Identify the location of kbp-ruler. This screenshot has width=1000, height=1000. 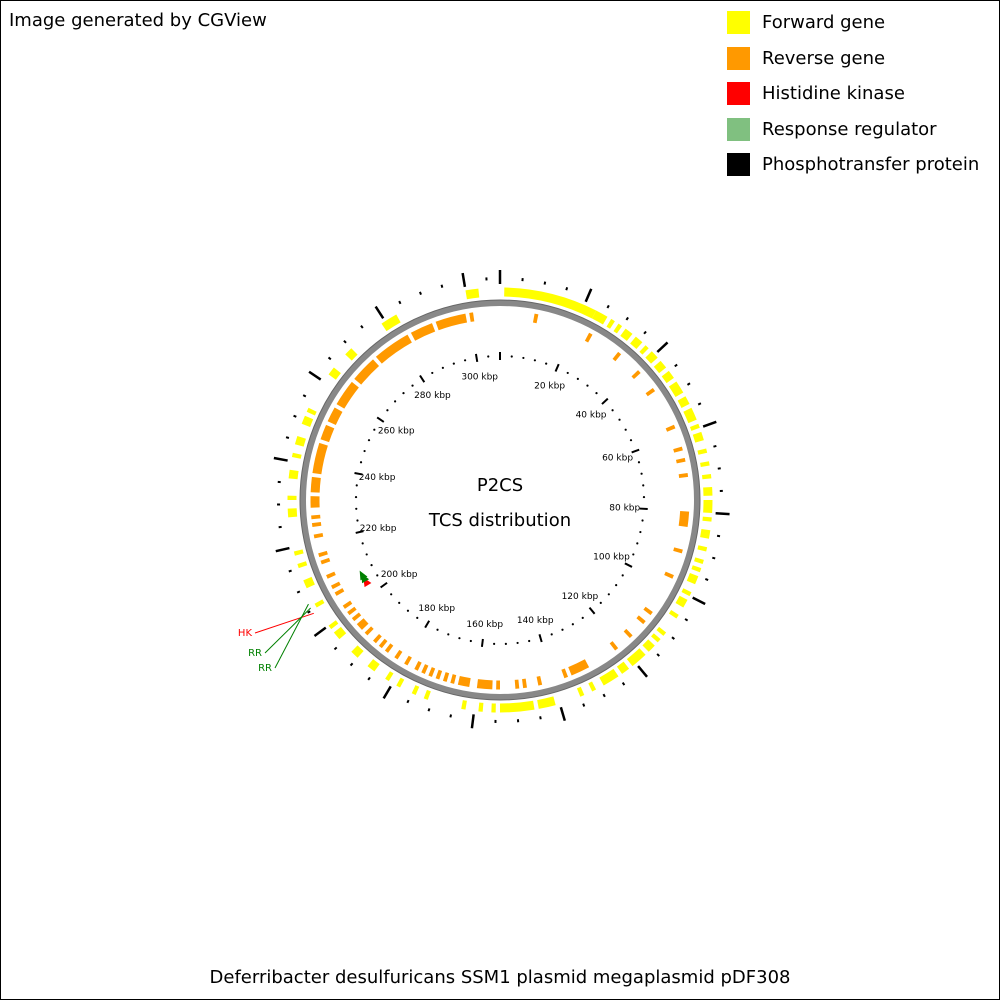
(501, 500).